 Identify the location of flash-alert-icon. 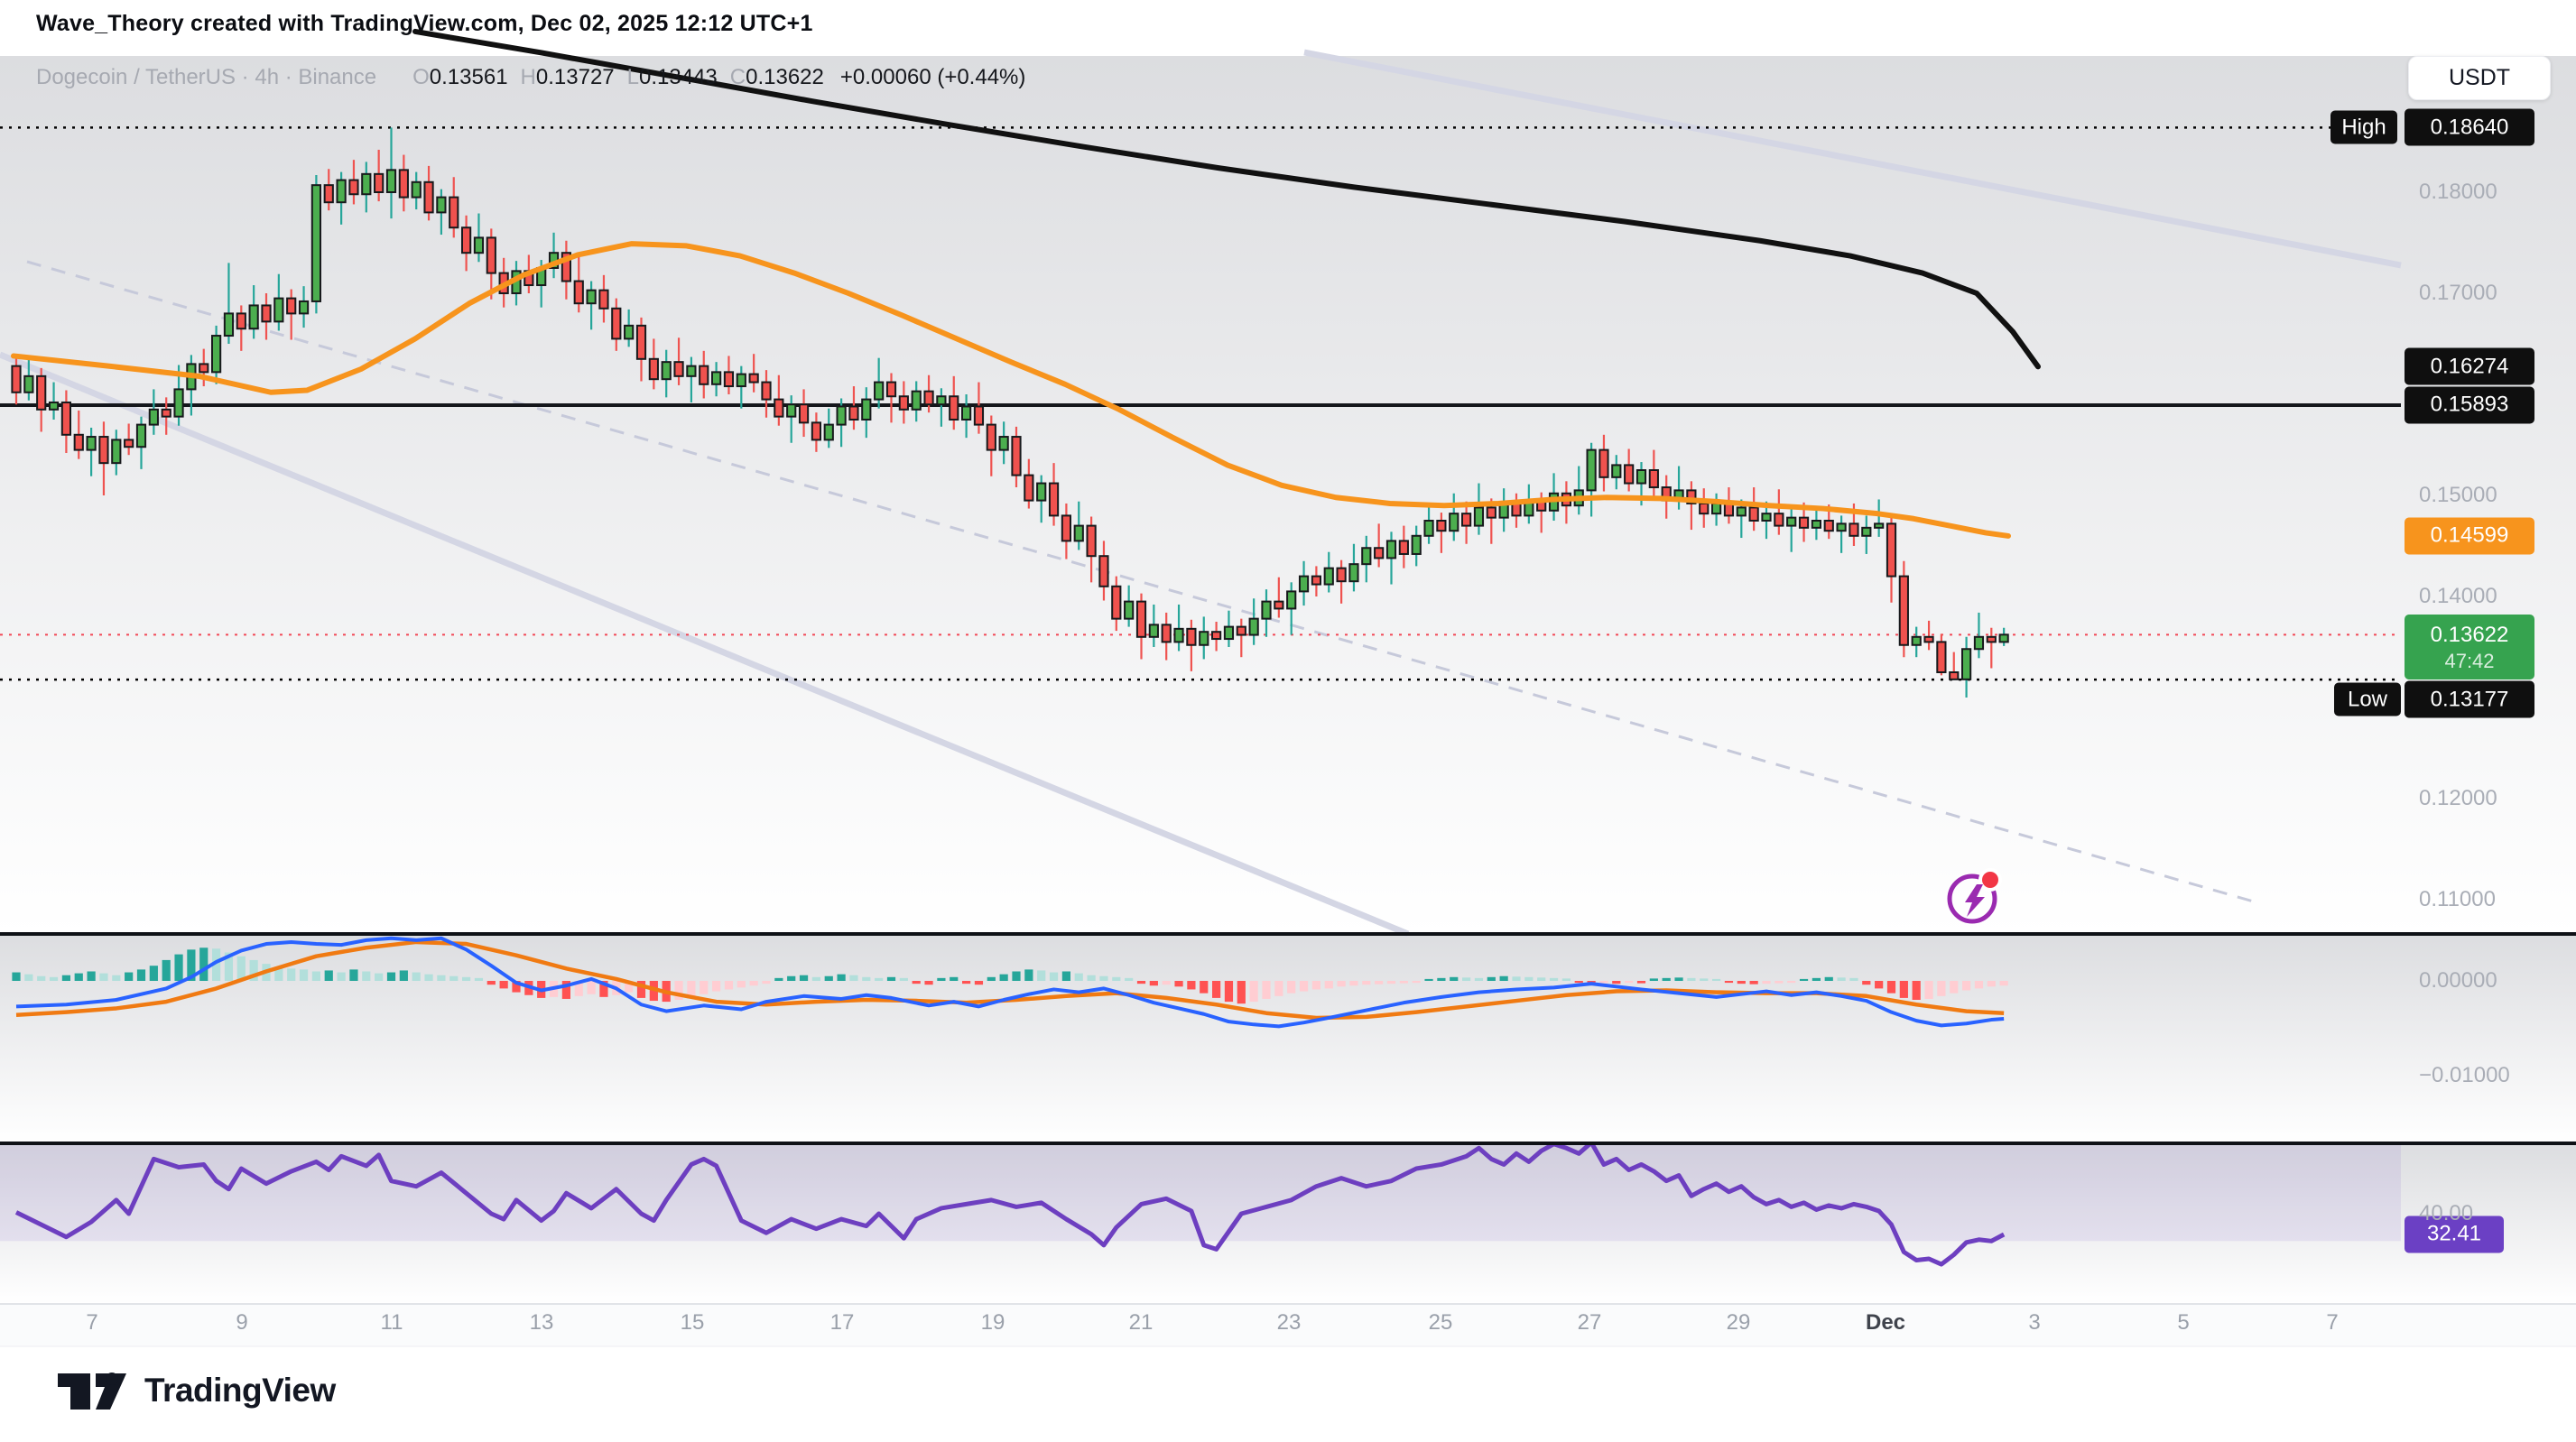
(1974, 896).